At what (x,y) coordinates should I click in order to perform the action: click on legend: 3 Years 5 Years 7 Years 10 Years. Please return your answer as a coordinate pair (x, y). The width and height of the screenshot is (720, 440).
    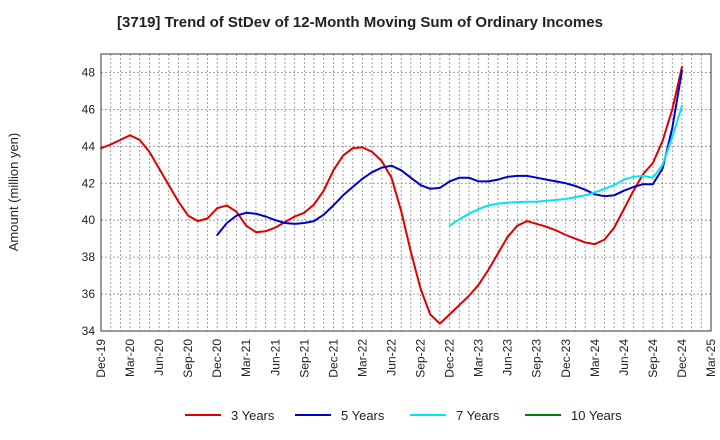
    Looking at the image, I should click on (360, 415).